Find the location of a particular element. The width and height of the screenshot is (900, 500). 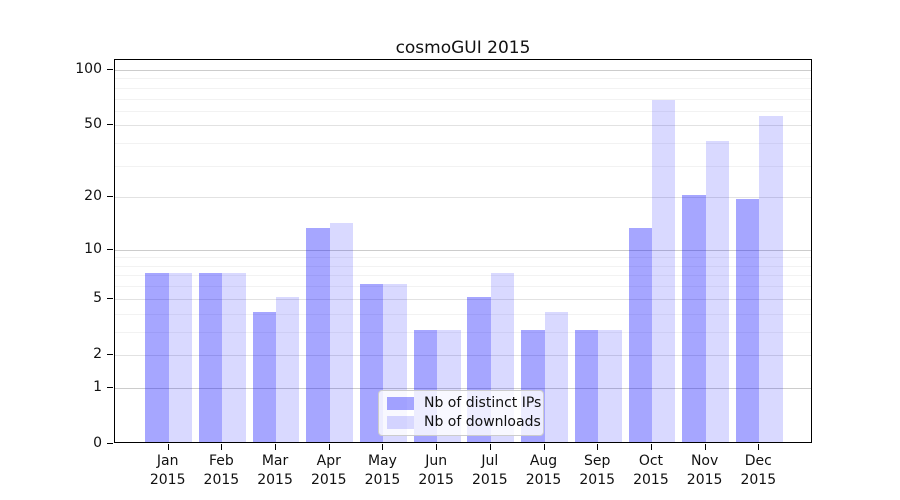

y-tick-label: 0 is located at coordinates (97, 443).